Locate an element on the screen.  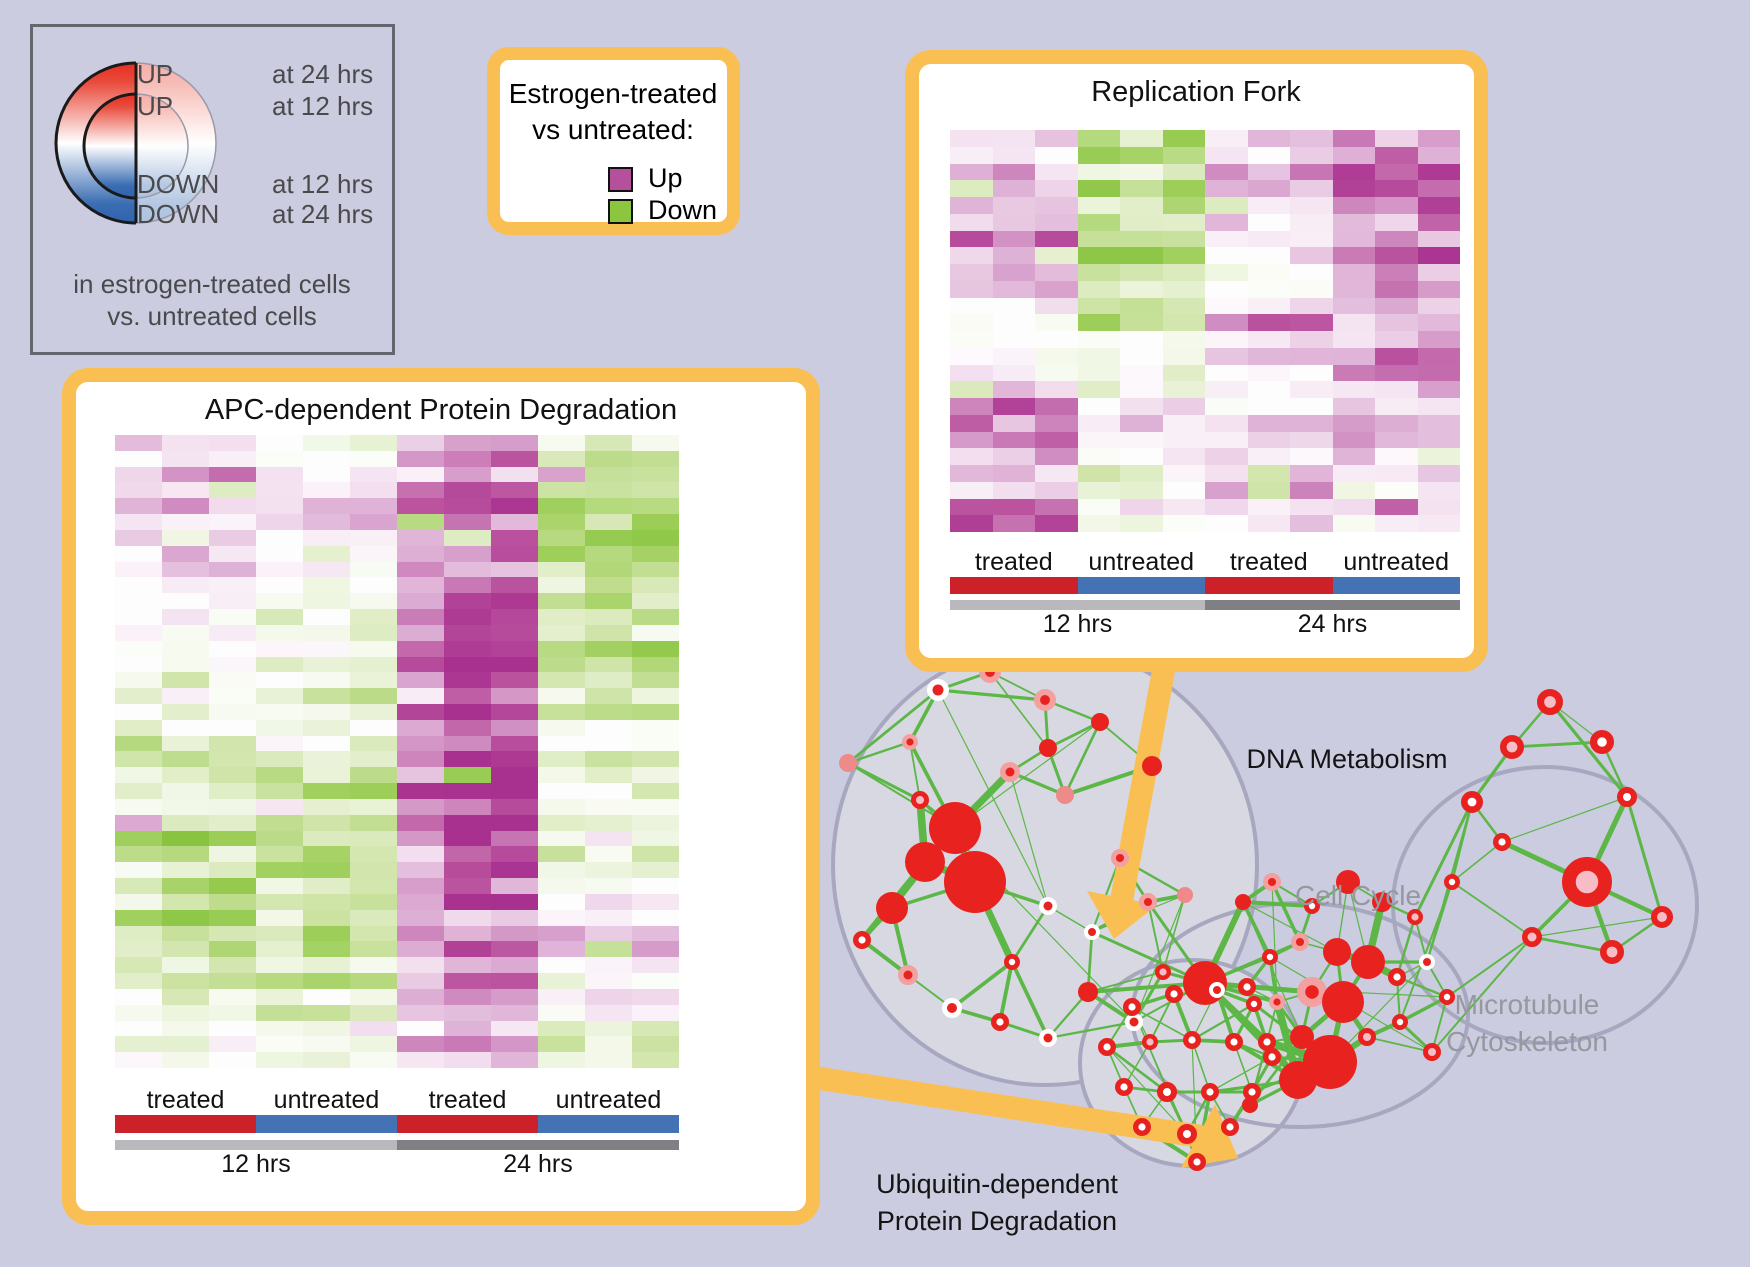
up-color-swatch is located at coordinates (620, 179).